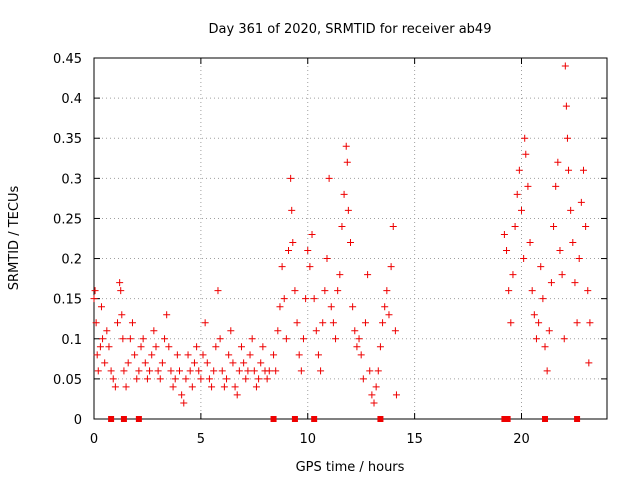  I want to click on y-tick-label: 0.3, so click(71, 179).